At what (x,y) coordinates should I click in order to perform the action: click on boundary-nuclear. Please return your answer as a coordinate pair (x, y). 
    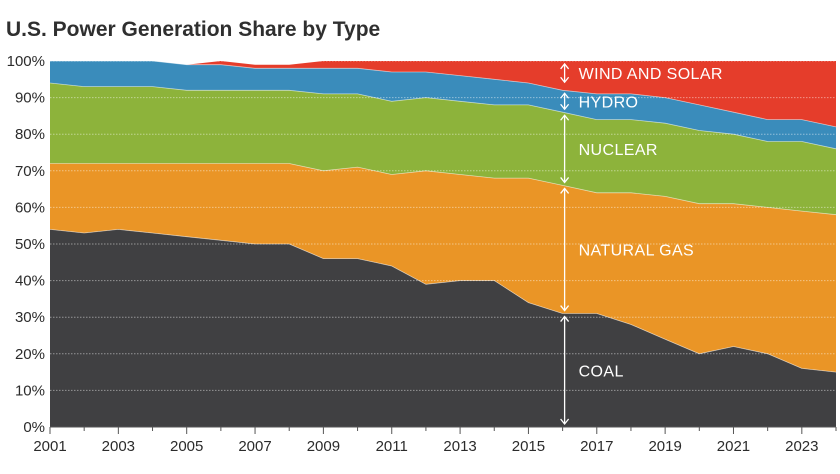
    Looking at the image, I should click on (443, 116).